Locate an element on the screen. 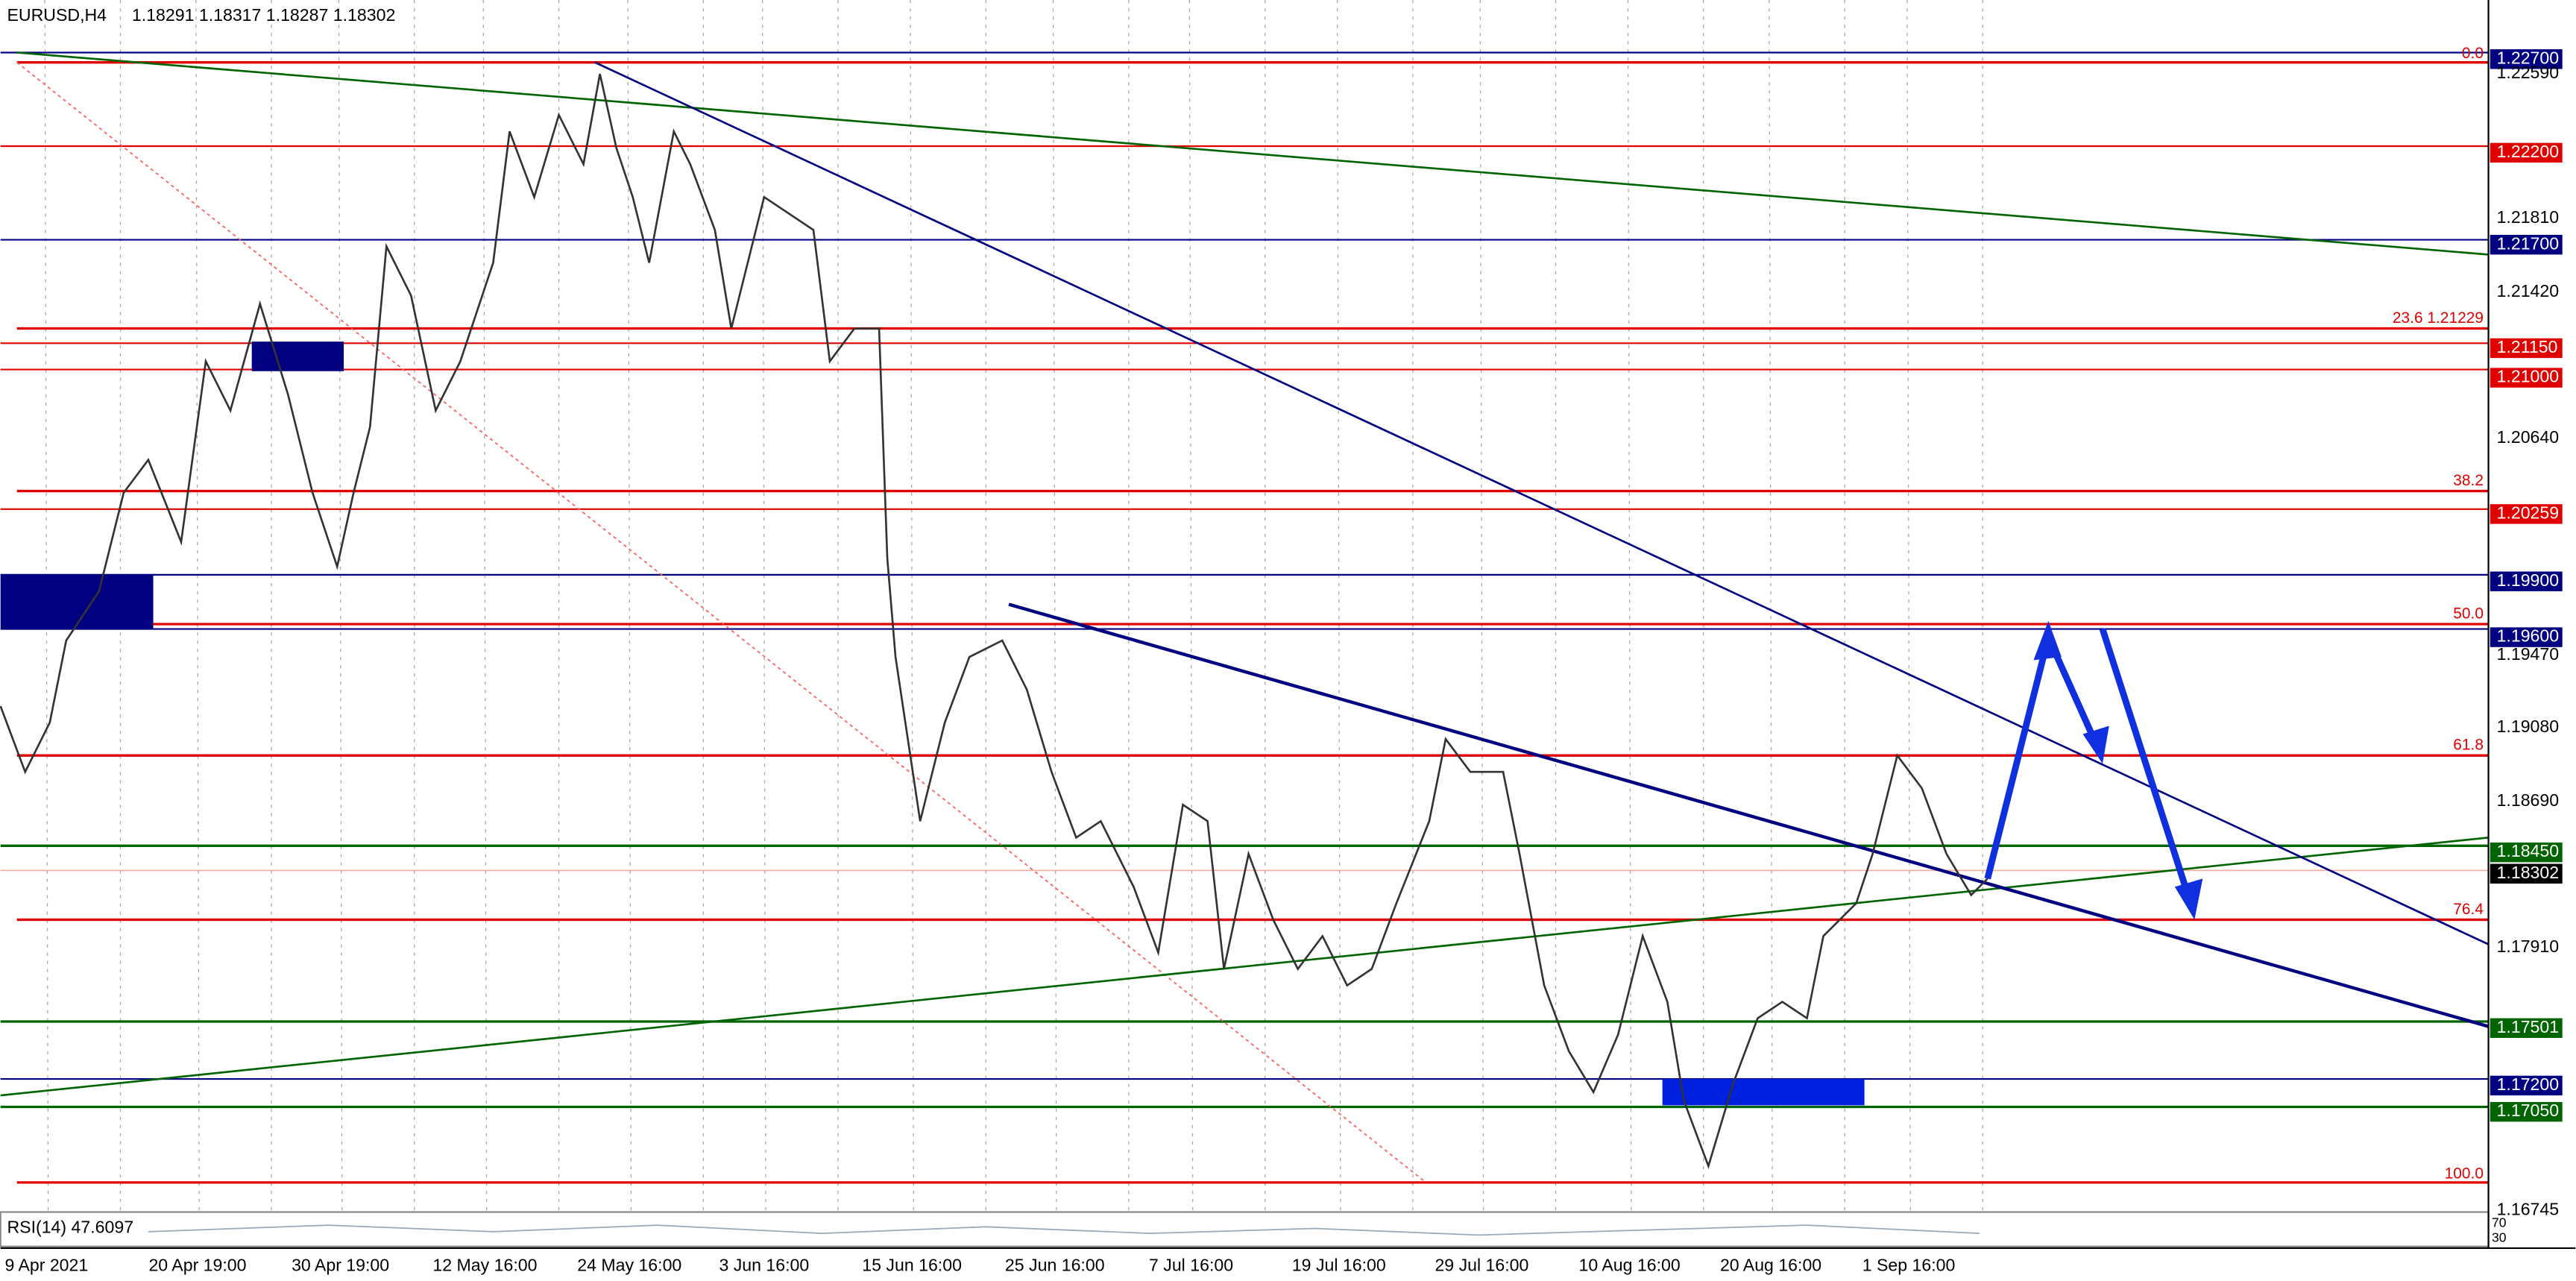 The width and height of the screenshot is (2576, 1281). price-label: 1.18450 is located at coordinates (2528, 850).